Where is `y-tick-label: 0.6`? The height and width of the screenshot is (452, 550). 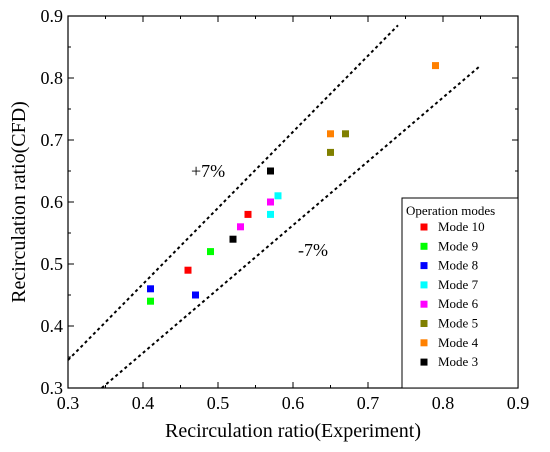 y-tick-label: 0.6 is located at coordinates (52, 202).